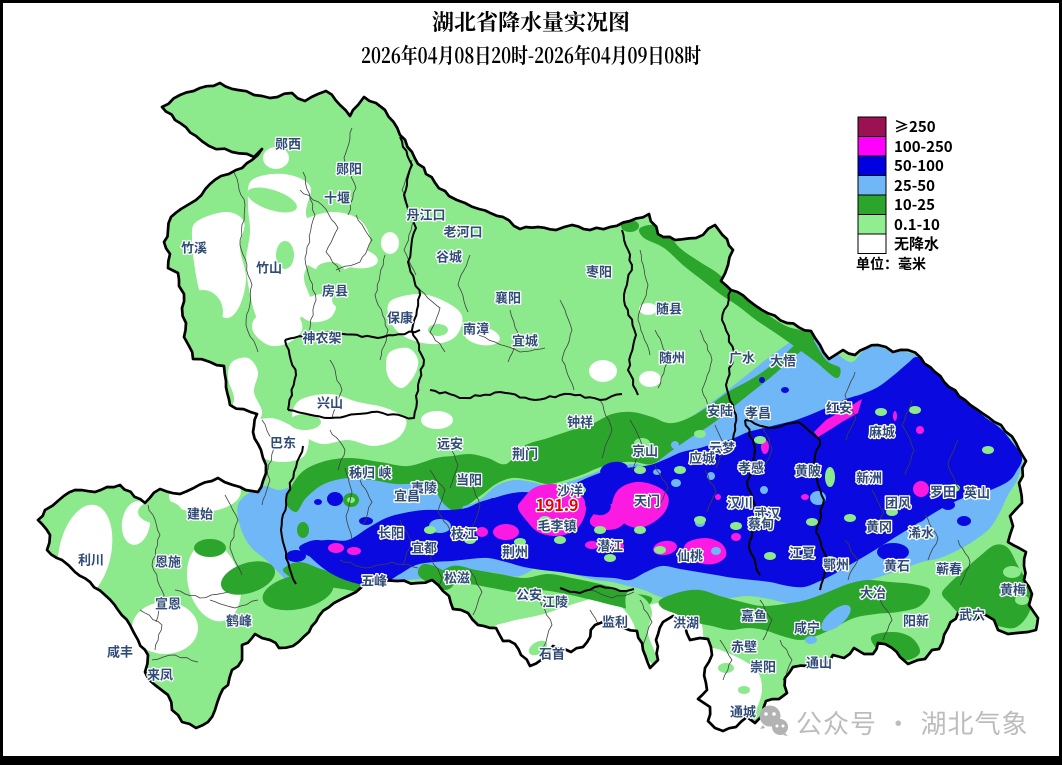 The height and width of the screenshot is (765, 1062). What do you see at coordinates (767, 513) in the screenshot?
I see `svg-text: 武汉` at bounding box center [767, 513].